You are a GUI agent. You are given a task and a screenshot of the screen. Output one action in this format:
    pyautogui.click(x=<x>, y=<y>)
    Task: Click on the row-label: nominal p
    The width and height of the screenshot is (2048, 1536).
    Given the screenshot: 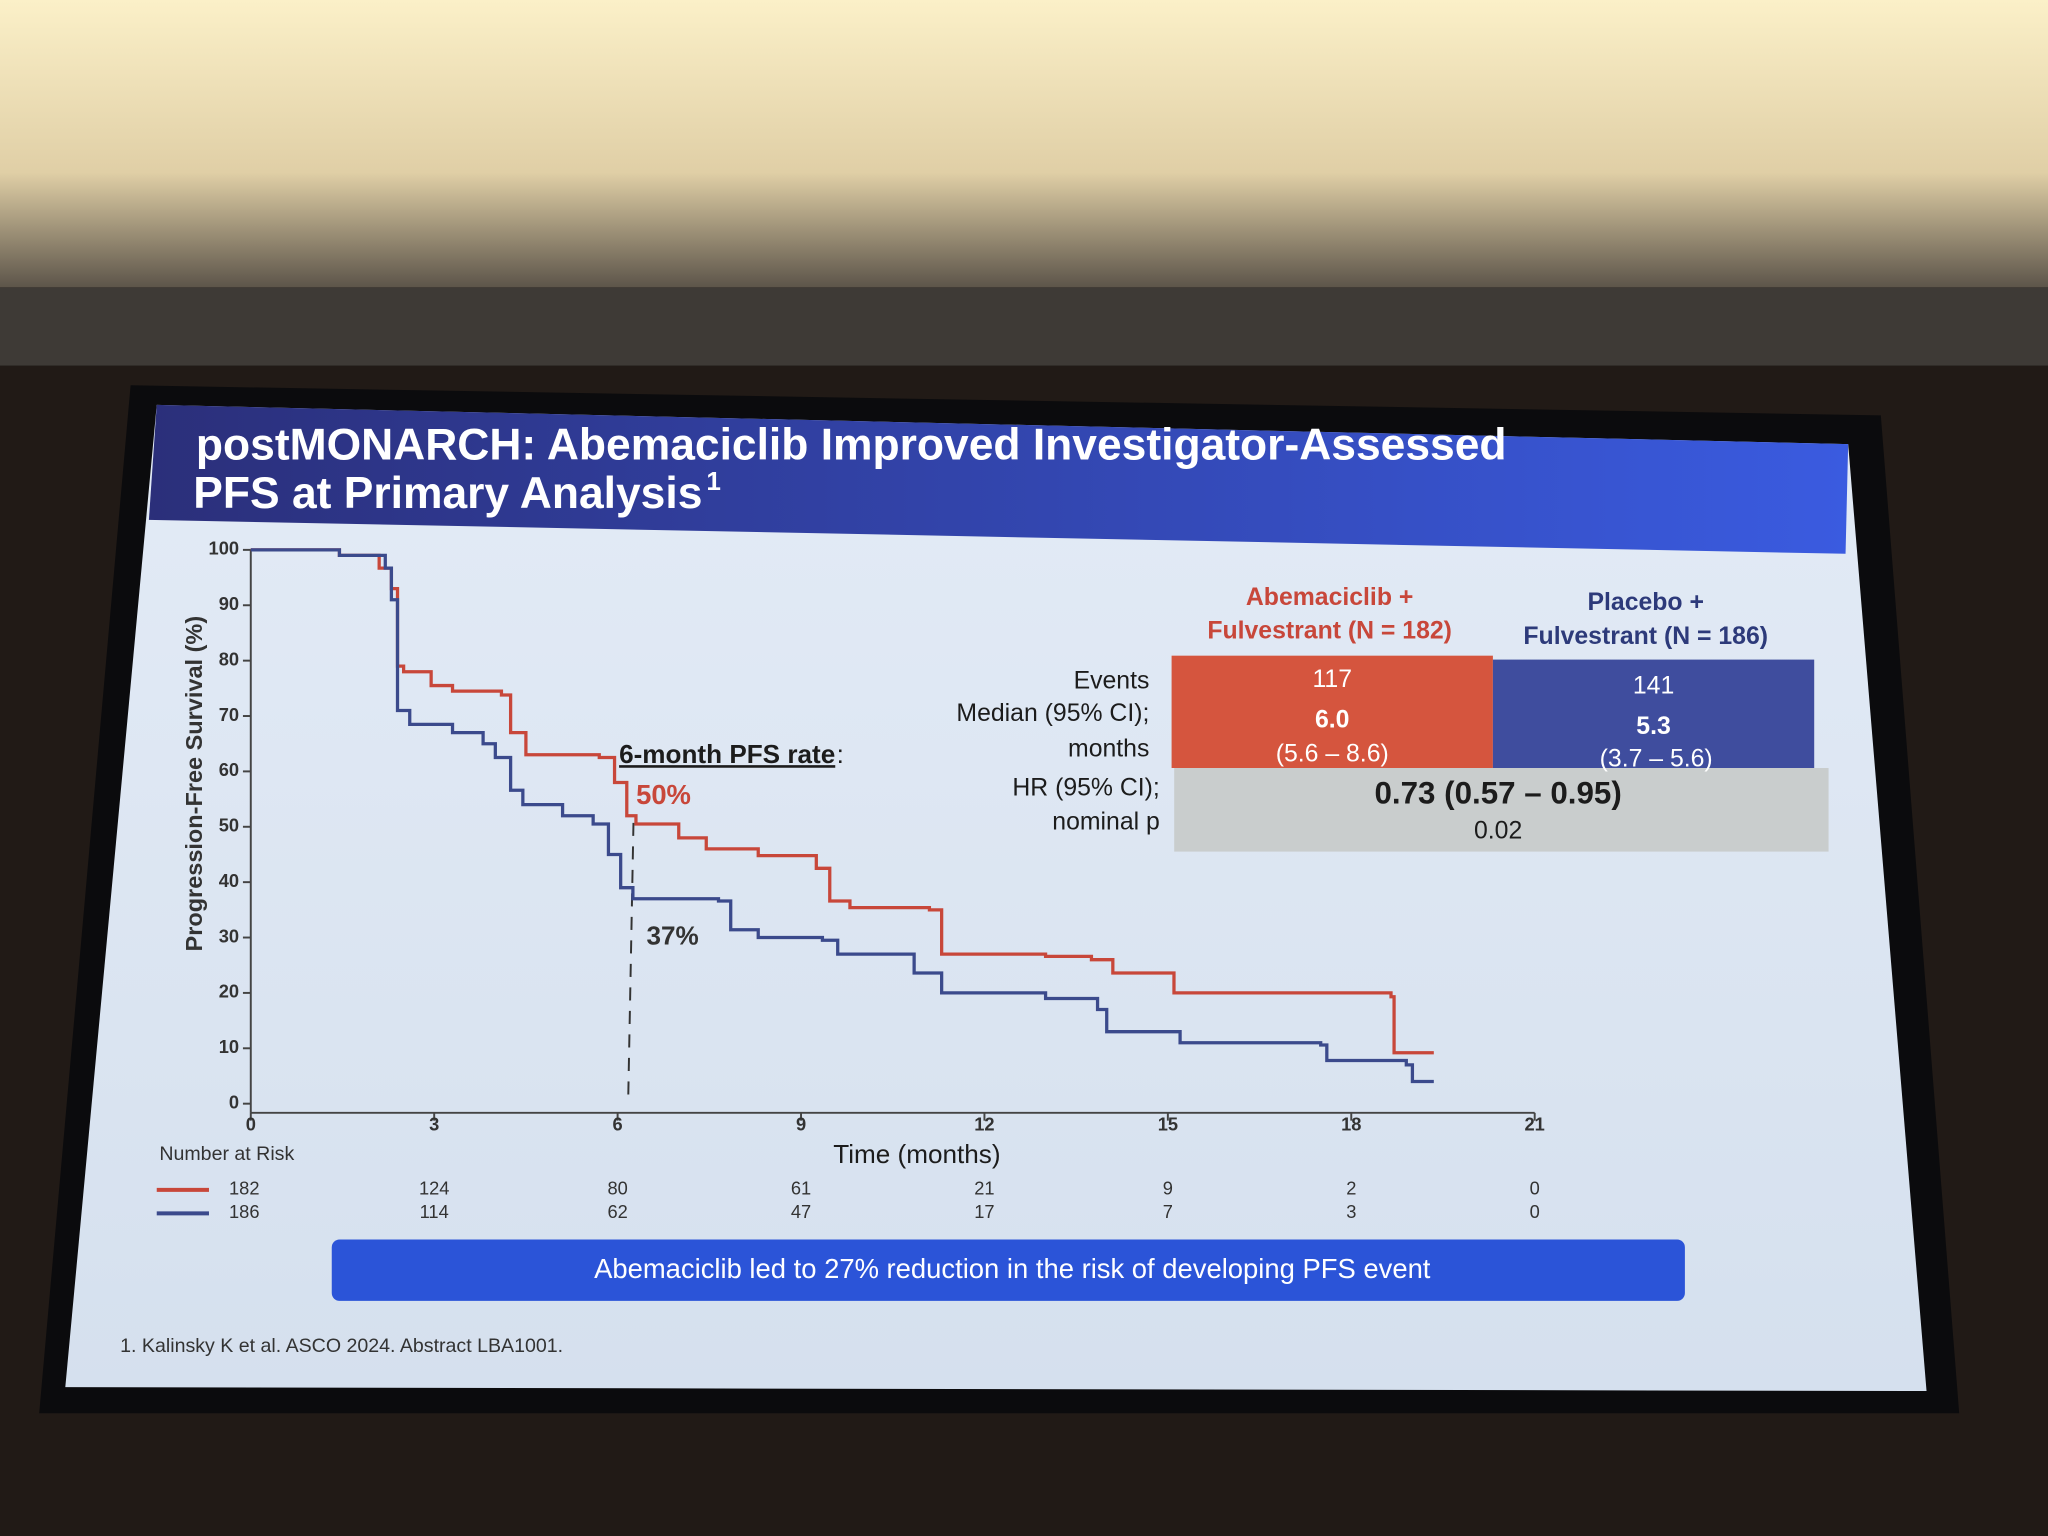 What is the action you would take?
    pyautogui.click(x=1106, y=821)
    